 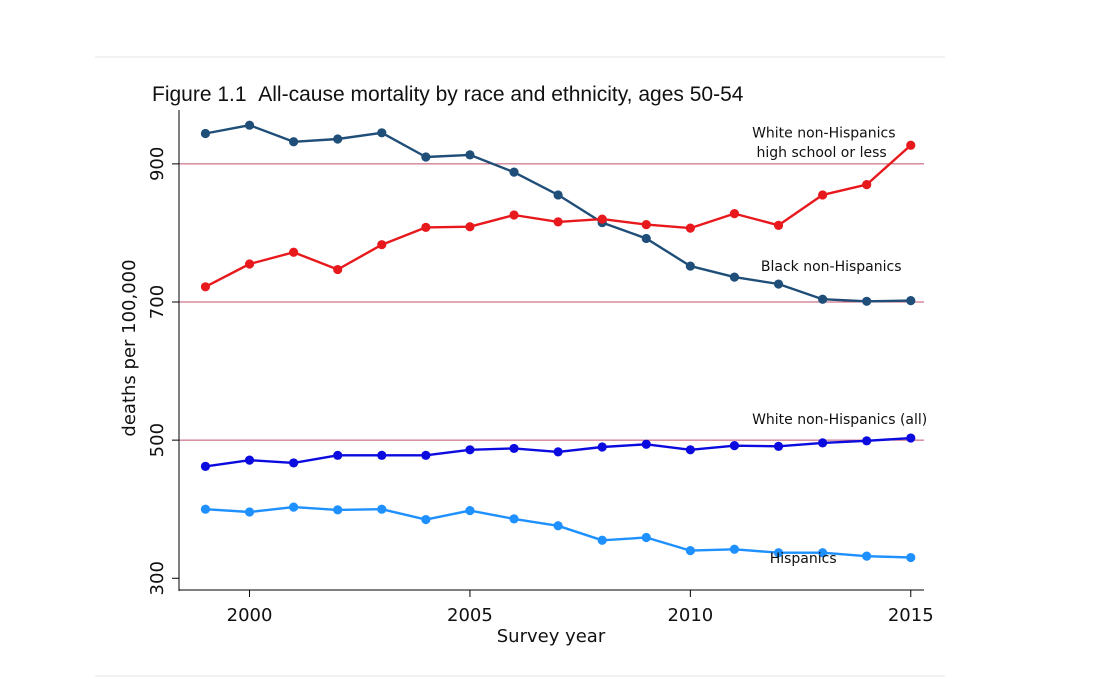 What do you see at coordinates (470, 615) in the screenshot?
I see `x-tick-label-2005: 2005` at bounding box center [470, 615].